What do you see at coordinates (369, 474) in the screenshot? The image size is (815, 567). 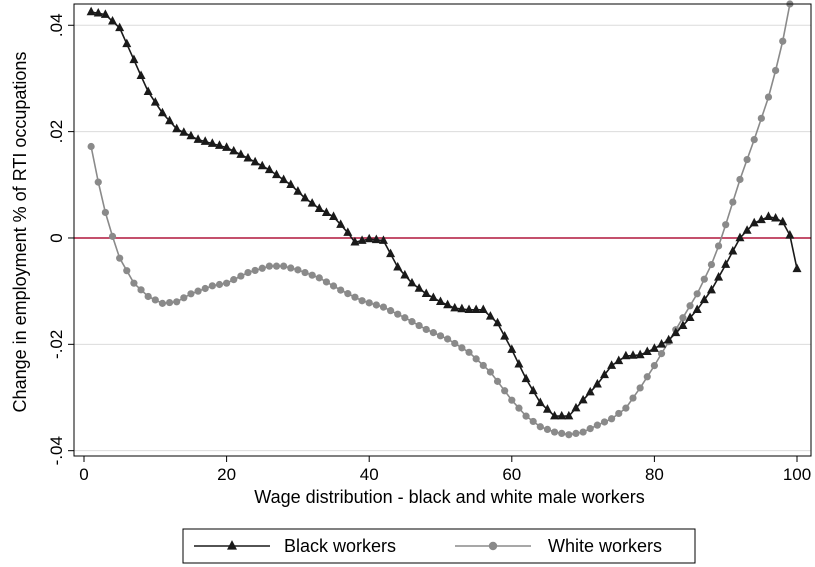 I see `x-tick-label: 40` at bounding box center [369, 474].